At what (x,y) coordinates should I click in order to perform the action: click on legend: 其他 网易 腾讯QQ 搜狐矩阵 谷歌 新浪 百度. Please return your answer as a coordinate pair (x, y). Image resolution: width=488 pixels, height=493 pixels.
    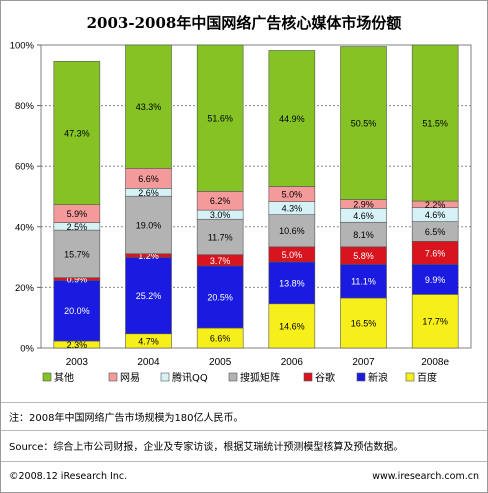
    Looking at the image, I should click on (239, 377).